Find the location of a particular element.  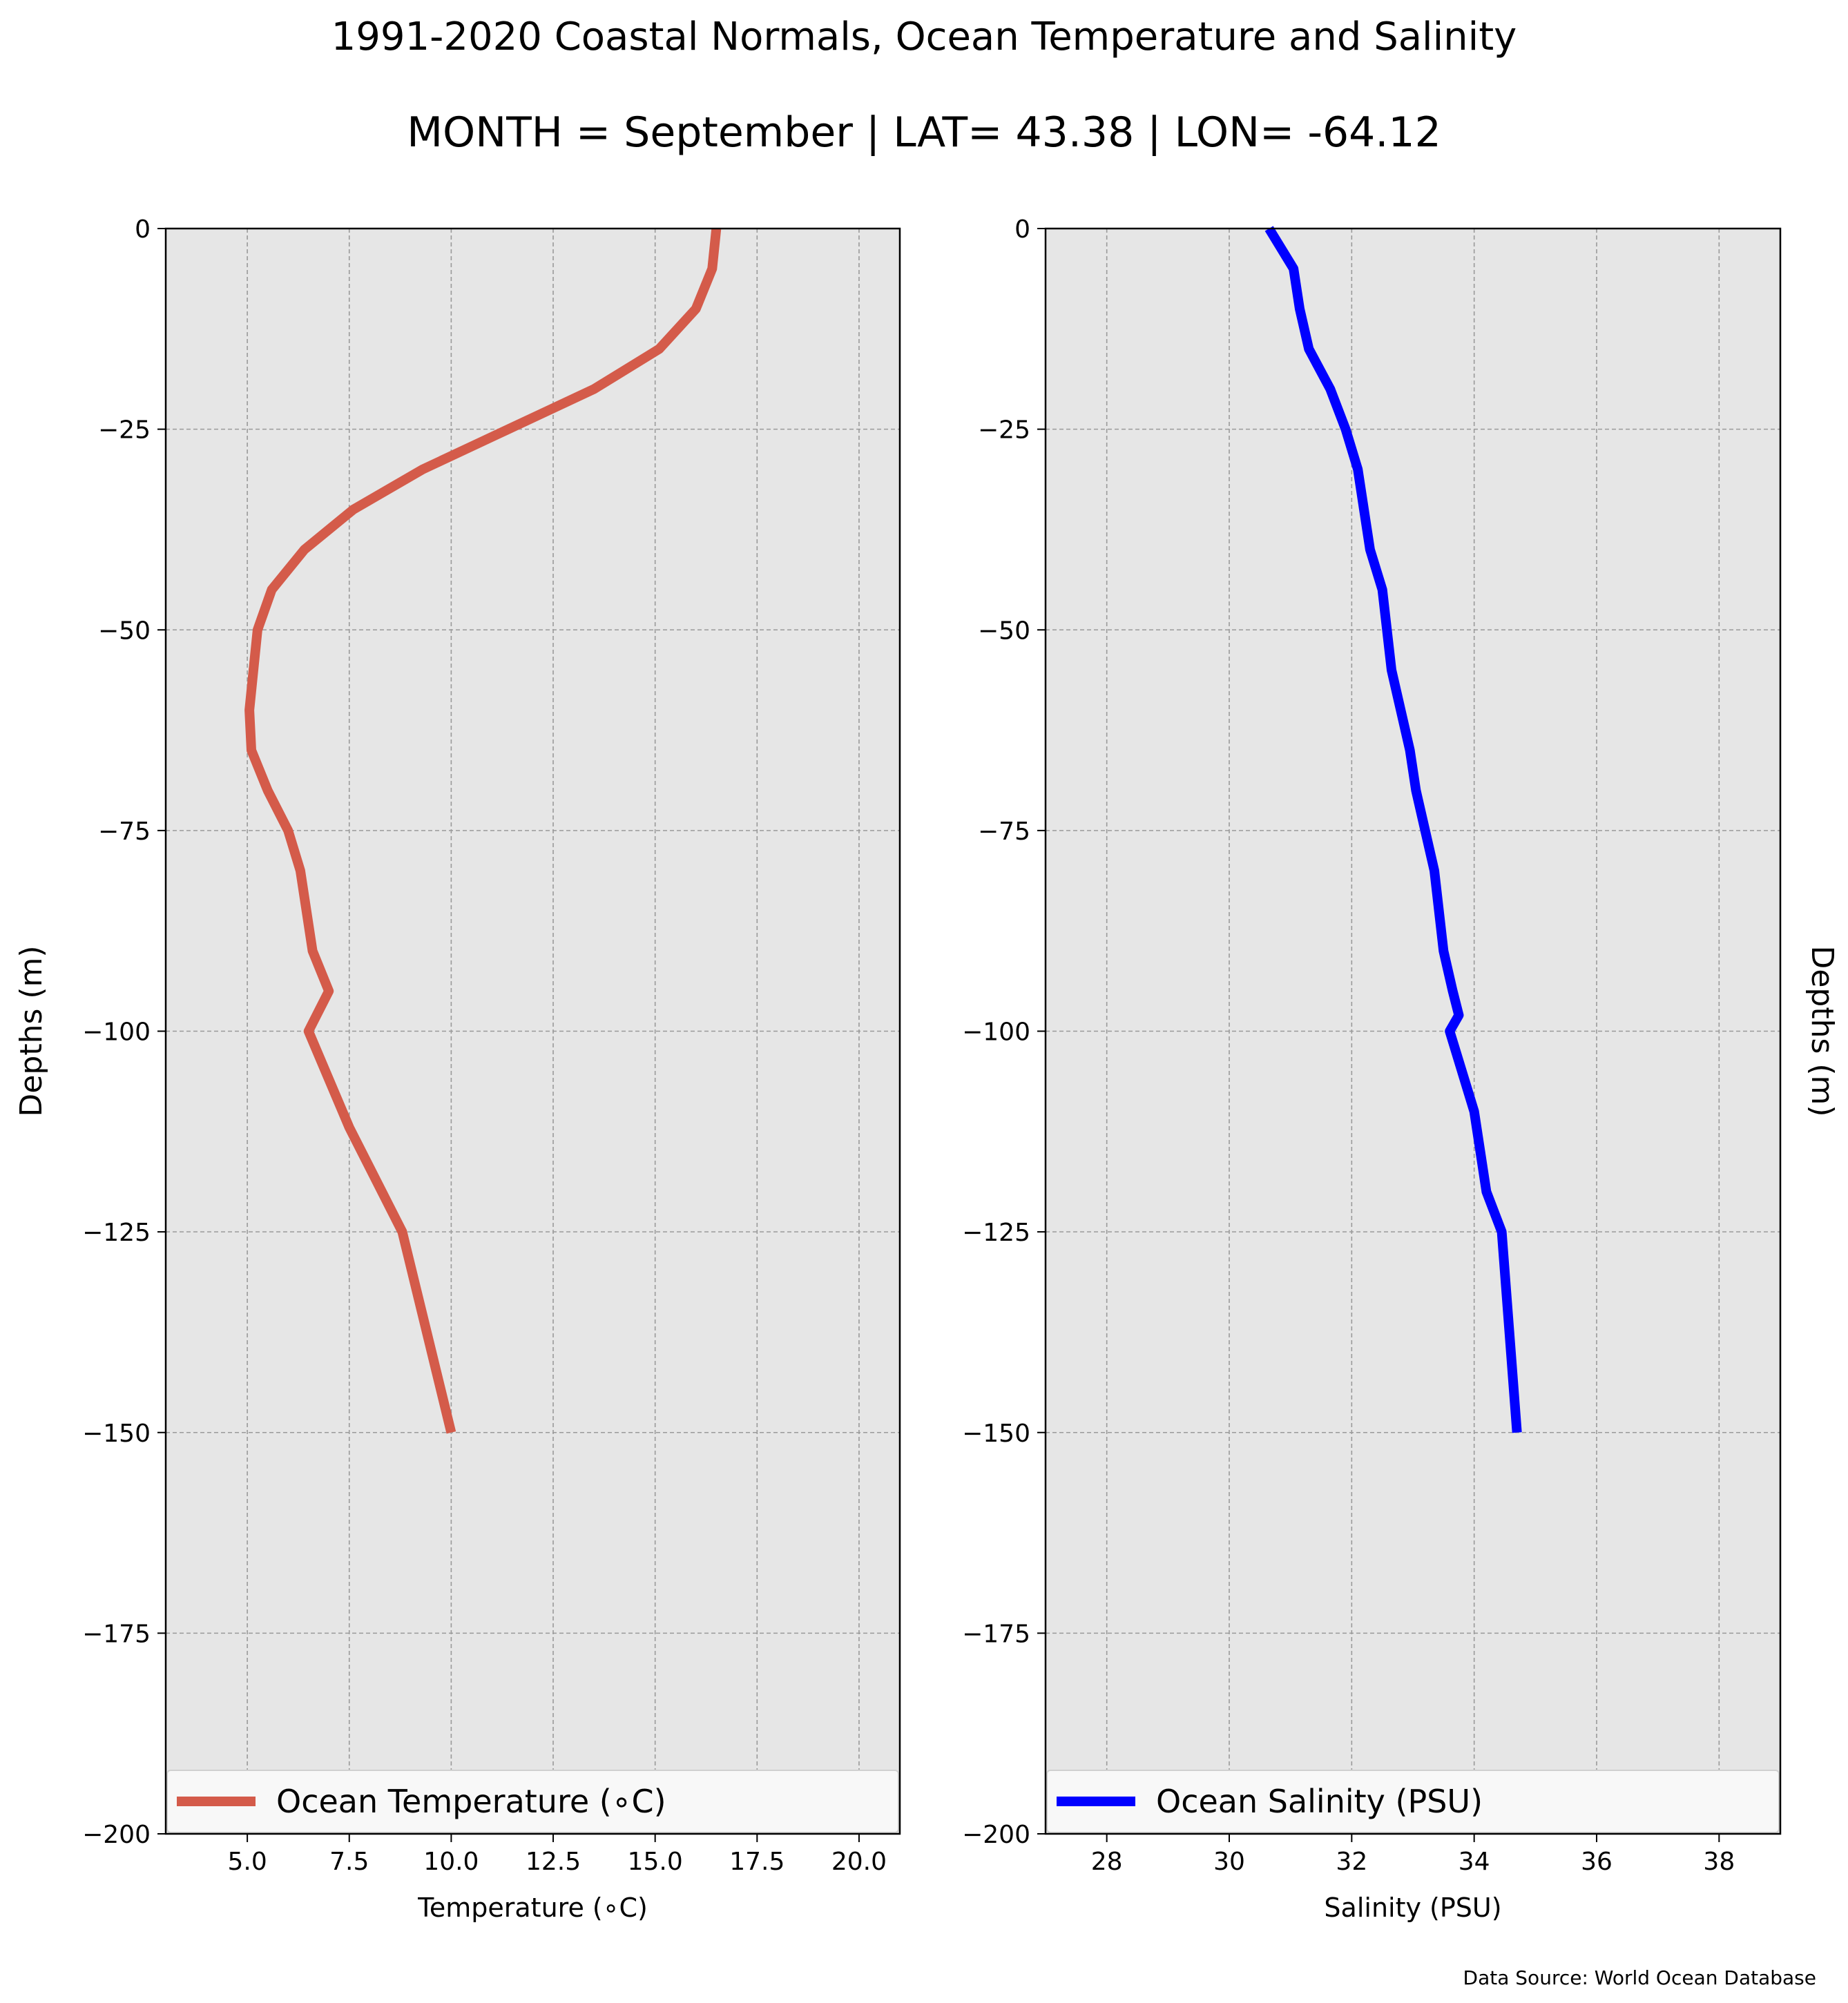

temperature-ytick-label: 0 is located at coordinates (143, 230).